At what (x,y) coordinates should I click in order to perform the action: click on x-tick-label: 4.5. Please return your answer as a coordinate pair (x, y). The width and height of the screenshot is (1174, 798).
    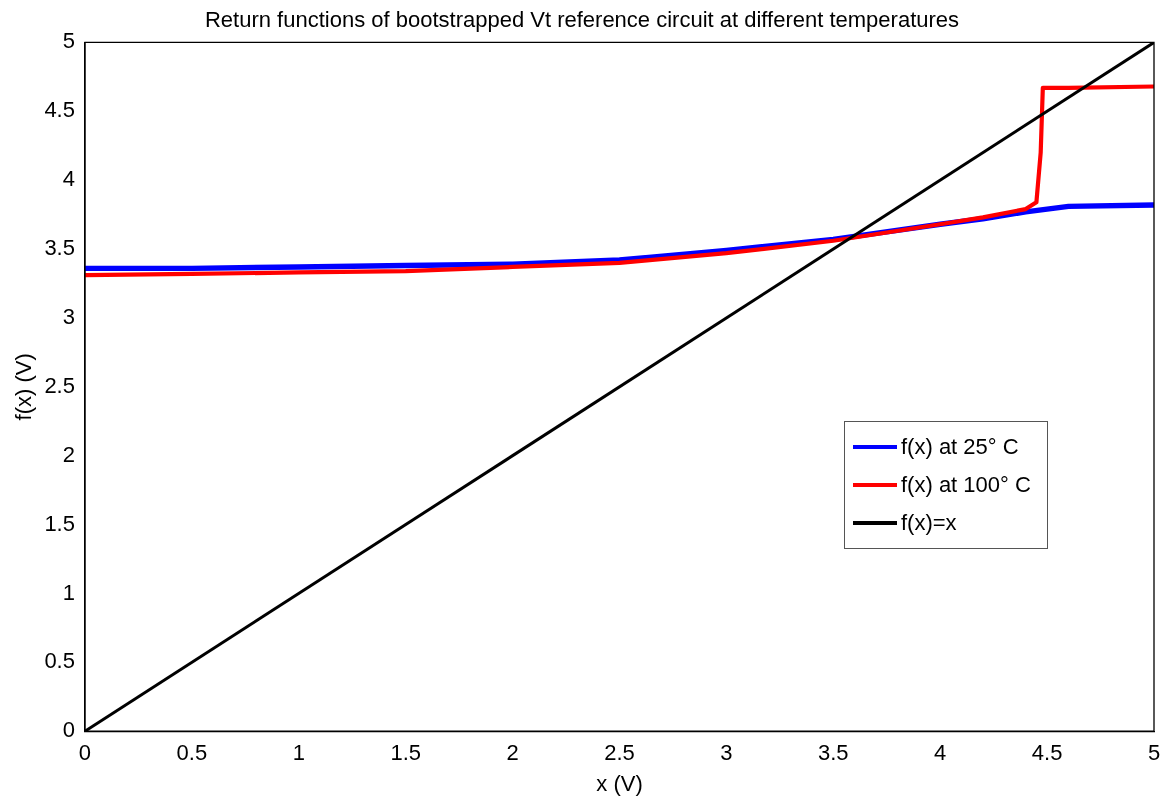
    Looking at the image, I should click on (1047, 753).